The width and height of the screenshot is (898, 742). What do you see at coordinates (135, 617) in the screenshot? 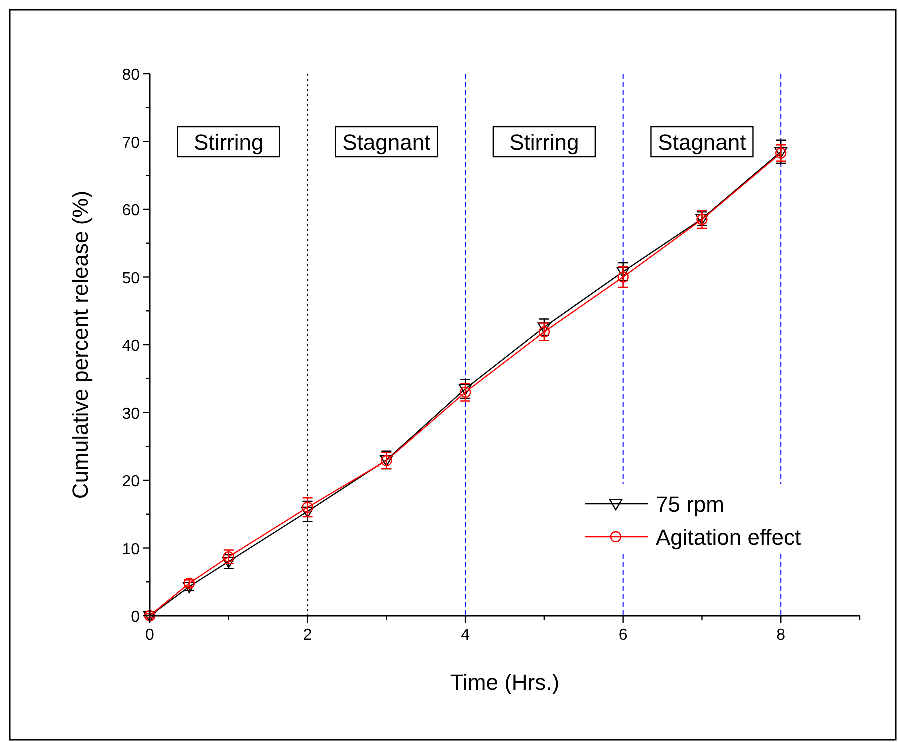
I see `y-tick-label: 0` at bounding box center [135, 617].